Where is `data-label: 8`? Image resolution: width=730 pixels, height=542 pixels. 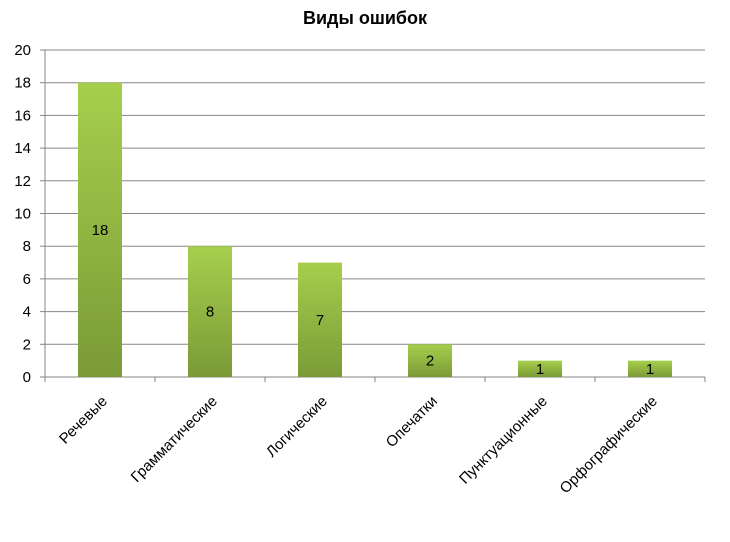
data-label: 8 is located at coordinates (210, 312).